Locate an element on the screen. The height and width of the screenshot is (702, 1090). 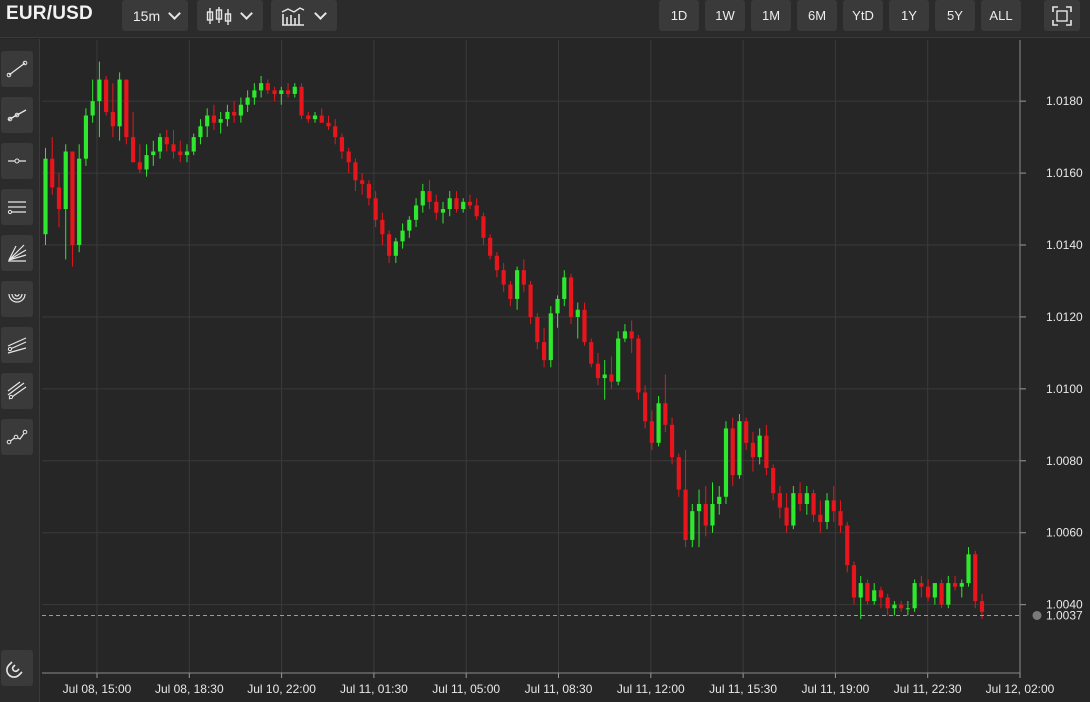
range-button-all: ALL is located at coordinates (1001, 15).